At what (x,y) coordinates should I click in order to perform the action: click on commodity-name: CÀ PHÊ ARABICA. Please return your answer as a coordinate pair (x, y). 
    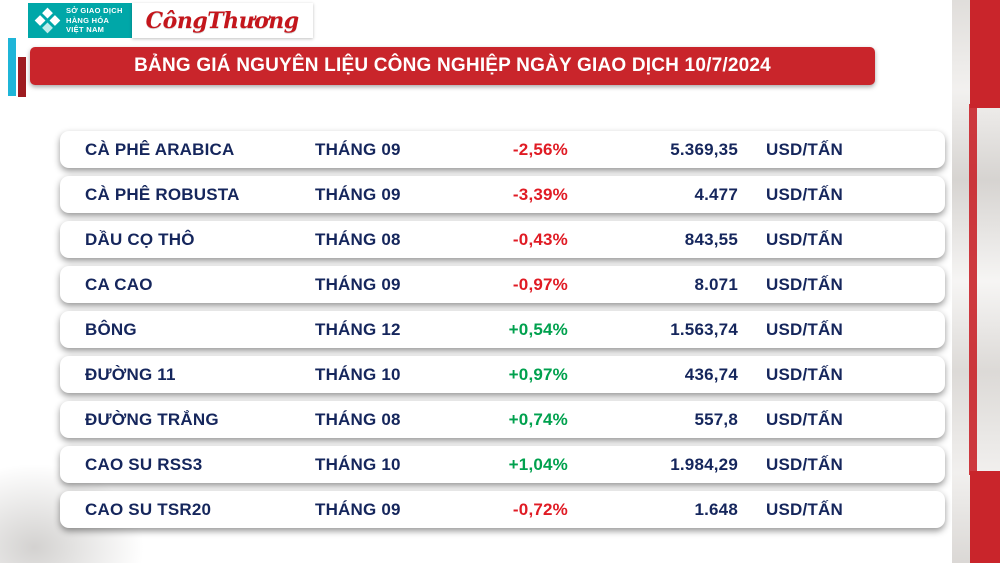
    Looking at the image, I should click on (160, 149).